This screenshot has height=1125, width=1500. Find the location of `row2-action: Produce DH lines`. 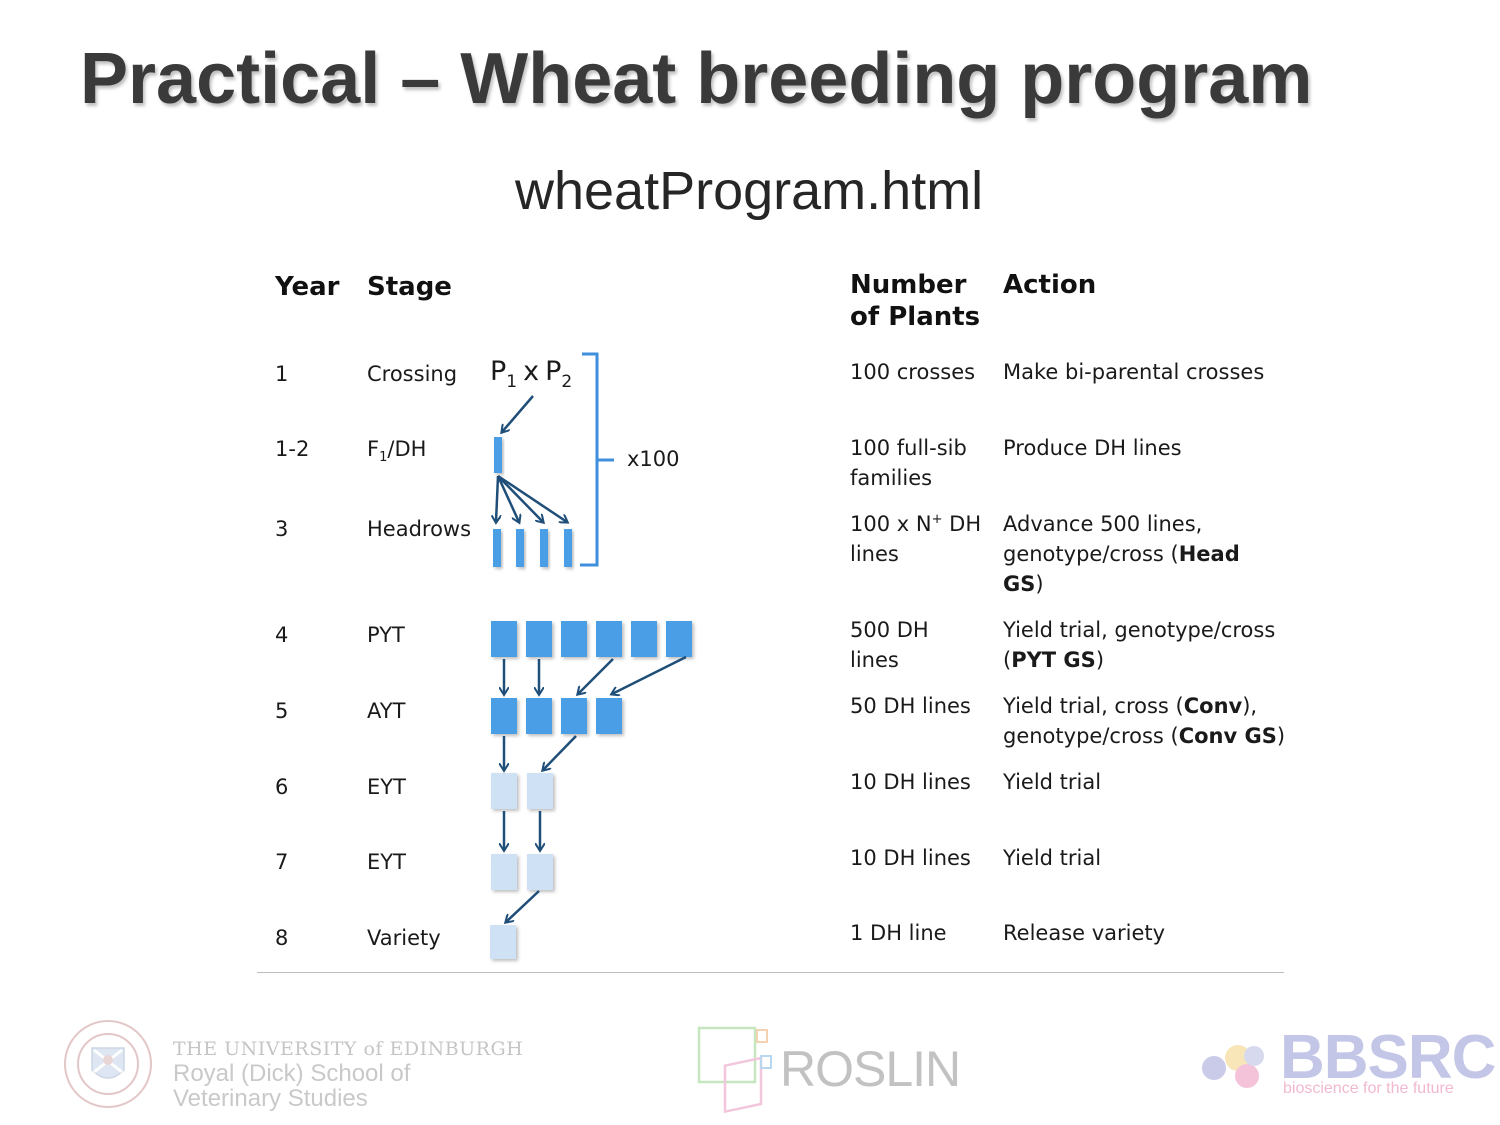

row2-action: Produce DH lines is located at coordinates (1092, 448).